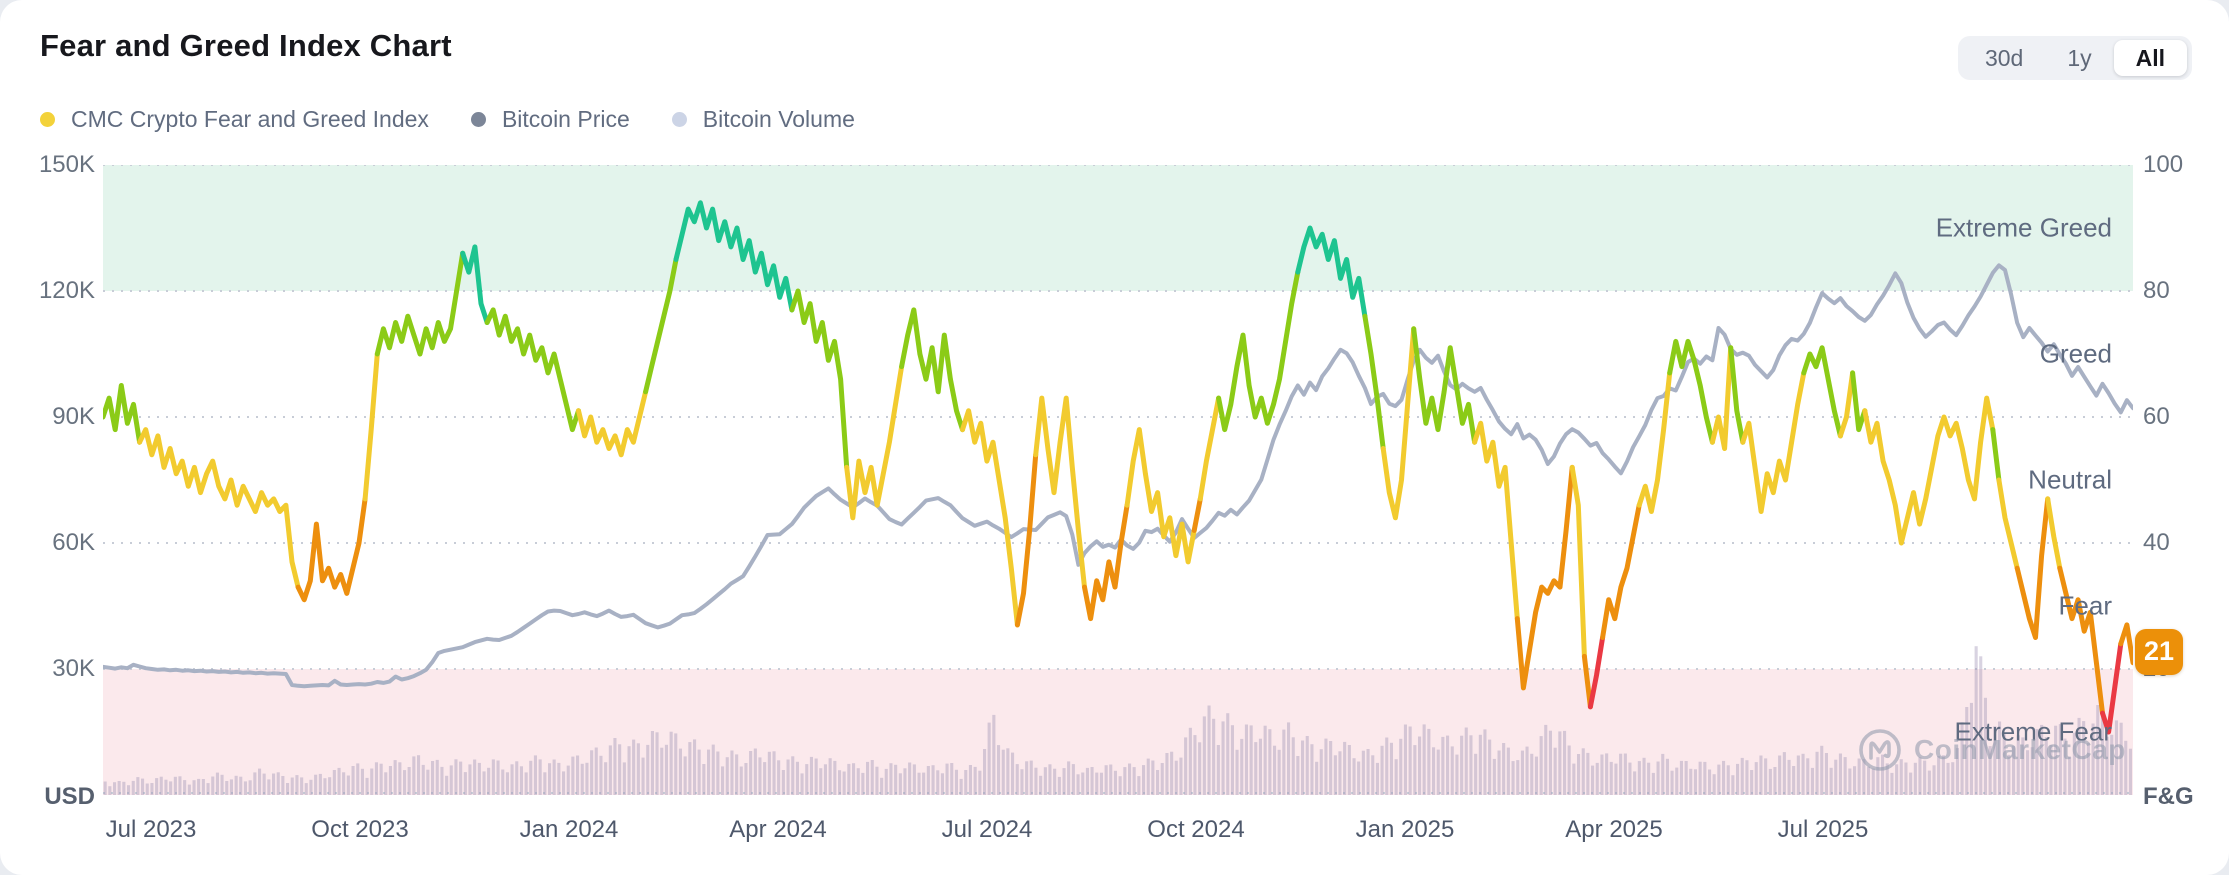 This screenshot has height=875, width=2229. I want to click on legend-item-bitcoin-volume: Bitcoin Volume, so click(763, 119).